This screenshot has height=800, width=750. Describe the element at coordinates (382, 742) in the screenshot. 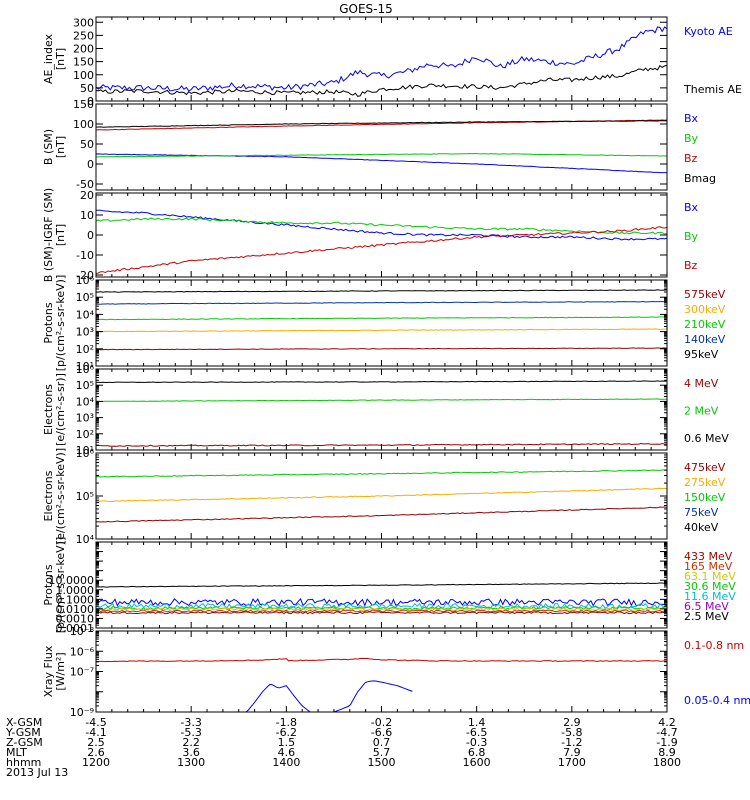

I see `x-row-value: 0.7` at that location.